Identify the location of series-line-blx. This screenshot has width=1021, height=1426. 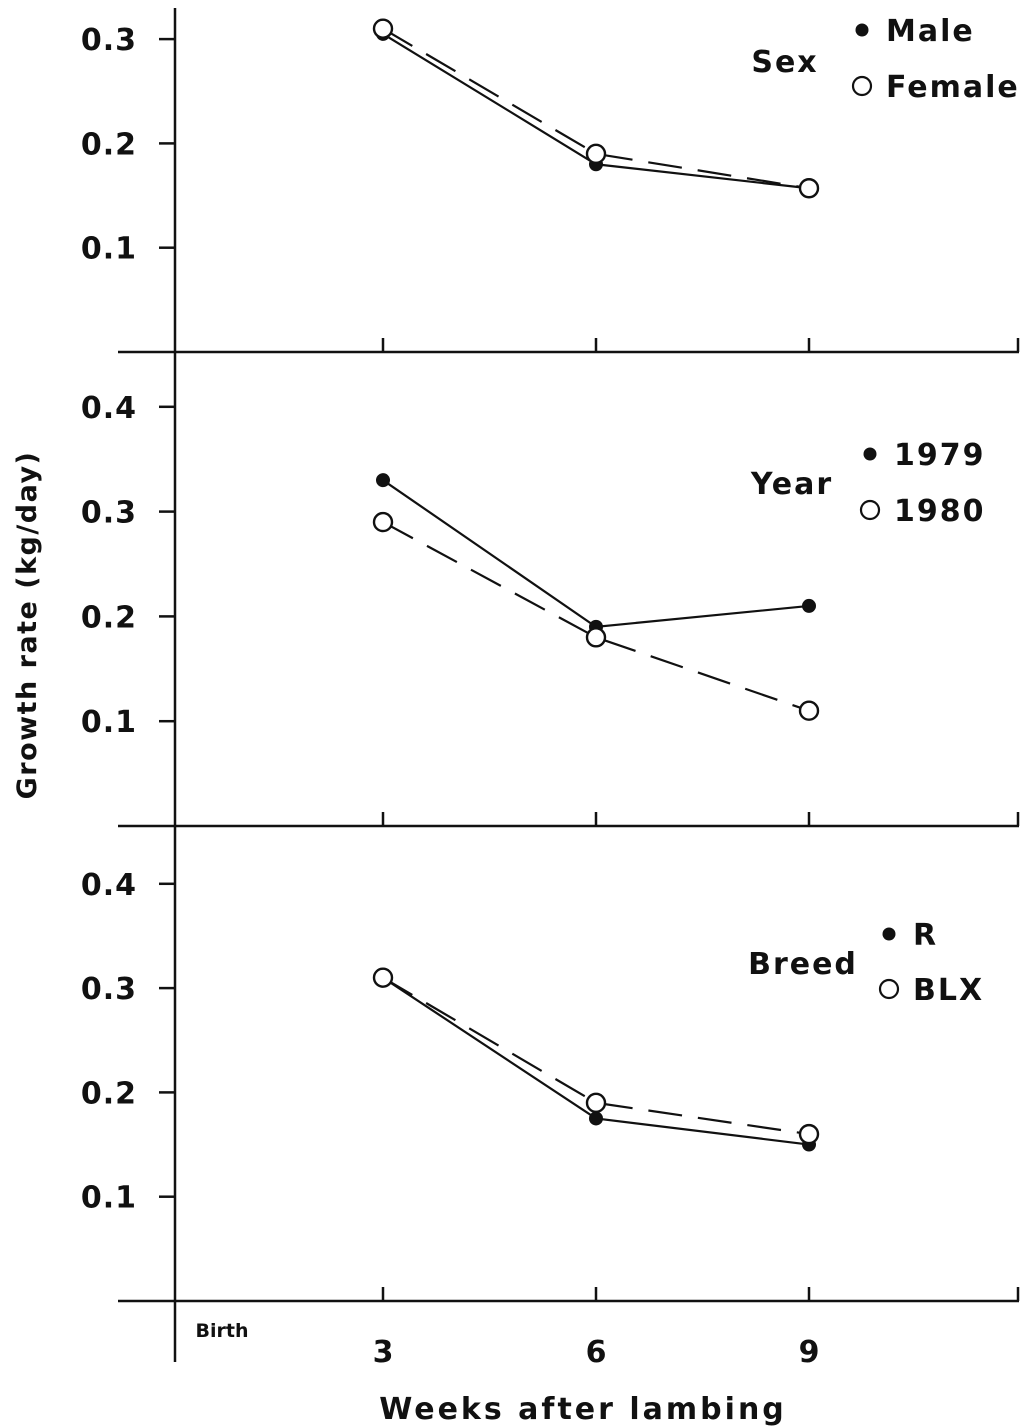
(596, 1056).